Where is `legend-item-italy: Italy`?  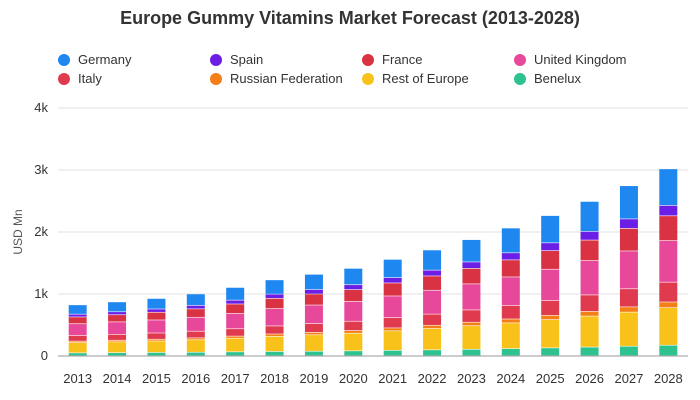
legend-item-italy: Italy is located at coordinates (80, 78).